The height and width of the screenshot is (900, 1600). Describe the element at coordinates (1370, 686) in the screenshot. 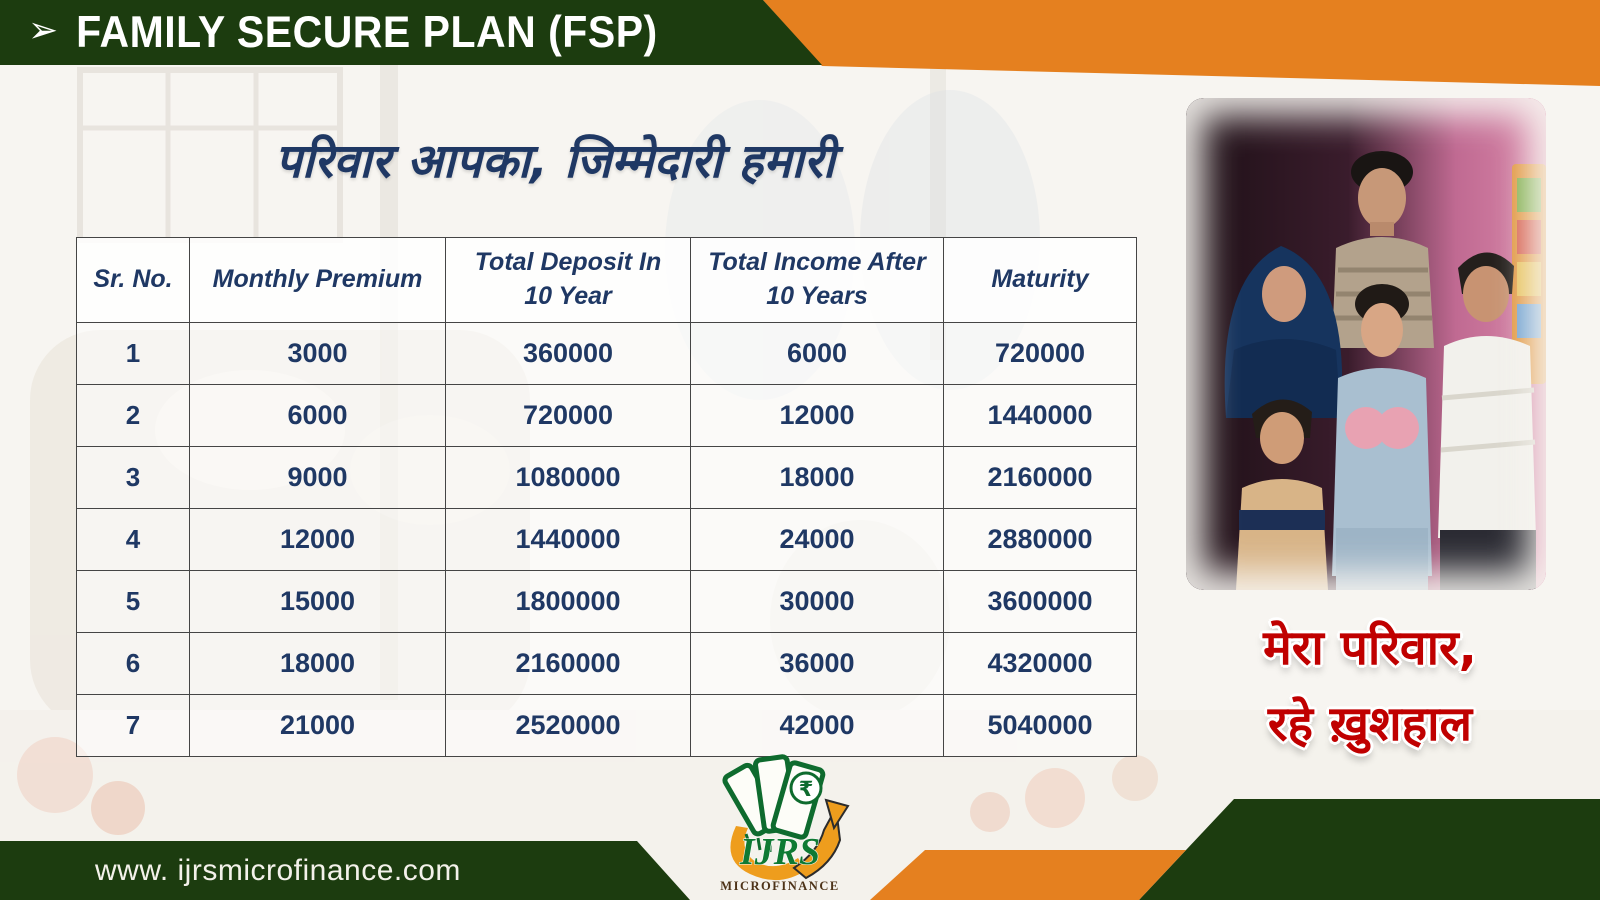

I see `photo-caption: मेरा परिवार, रहे ख़ुशहाल` at that location.